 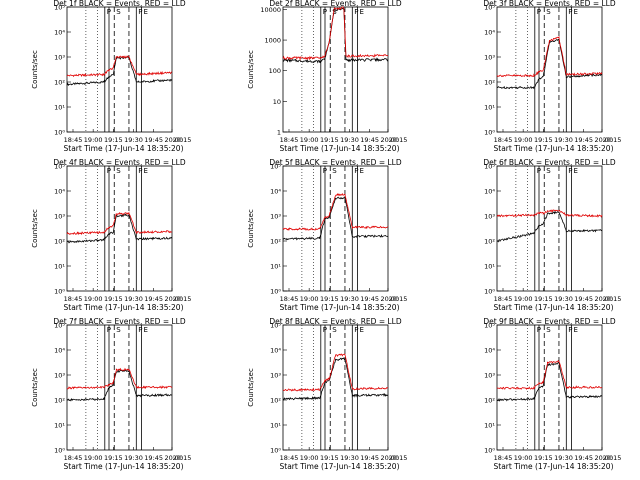 What do you see at coordinates (335, 162) in the screenshot?
I see `panel-title: Det 5f BLACK = Events, RED = LLD` at bounding box center [335, 162].